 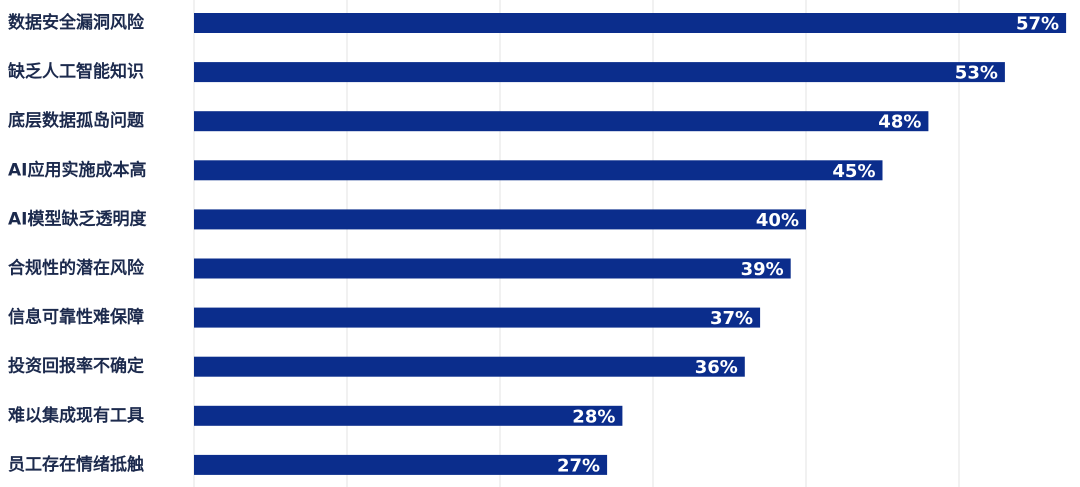 I want to click on category-label-6: 信息可靠性难保障, so click(x=76, y=317).